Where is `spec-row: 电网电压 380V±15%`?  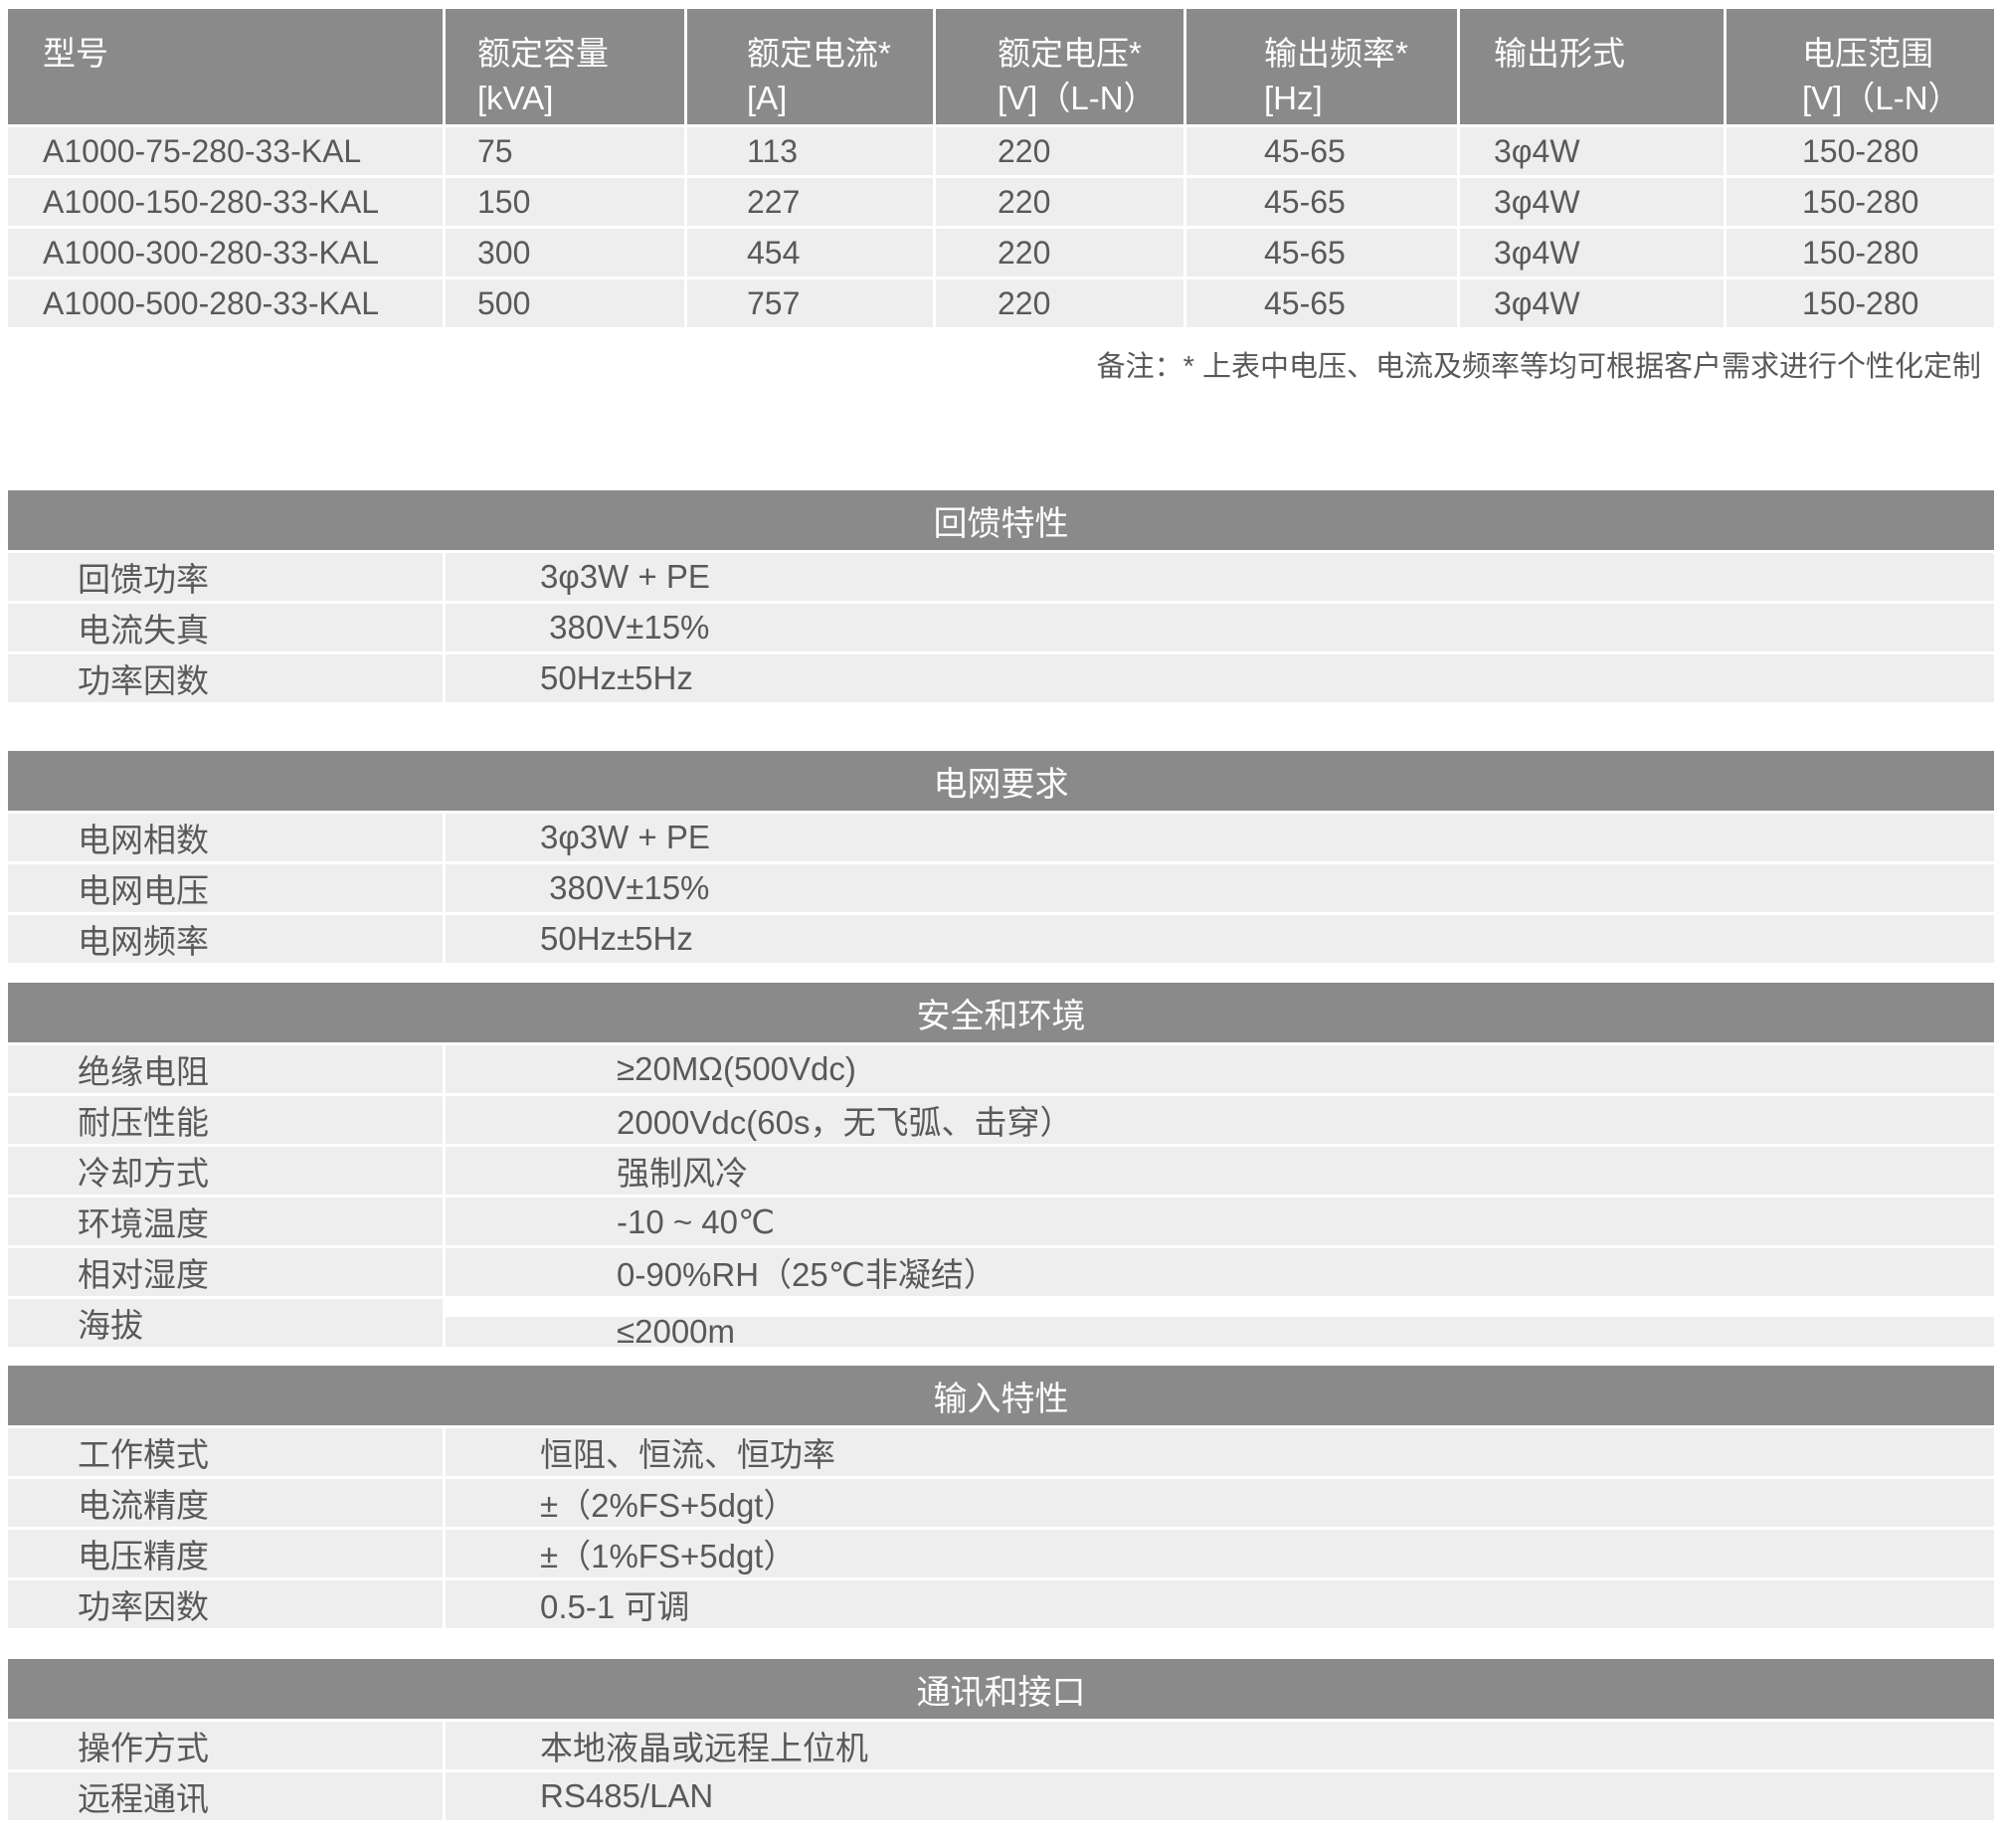
spec-row: 电网电压 380V±15% is located at coordinates (1001, 888).